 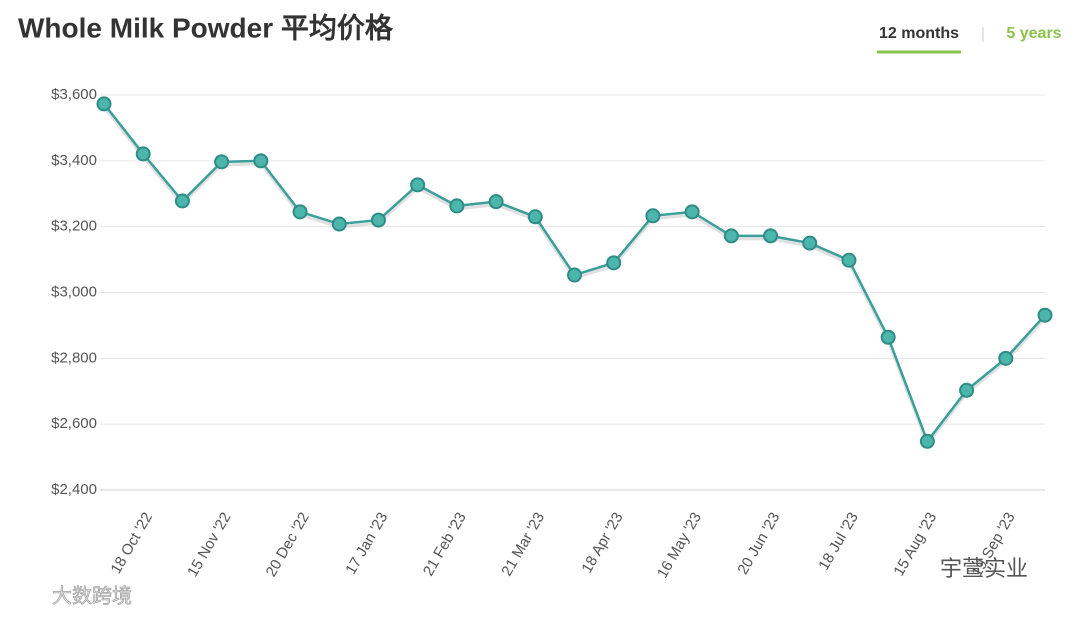 What do you see at coordinates (74, 291) in the screenshot?
I see `y-tick-label: $3,000` at bounding box center [74, 291].